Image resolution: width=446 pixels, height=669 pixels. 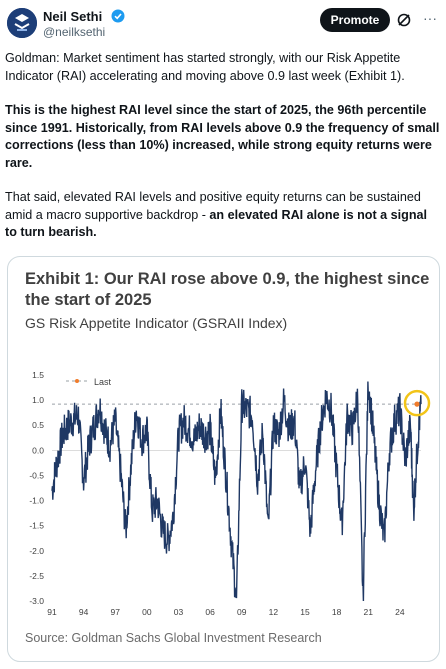 I want to click on highlight-circle, so click(x=417, y=403).